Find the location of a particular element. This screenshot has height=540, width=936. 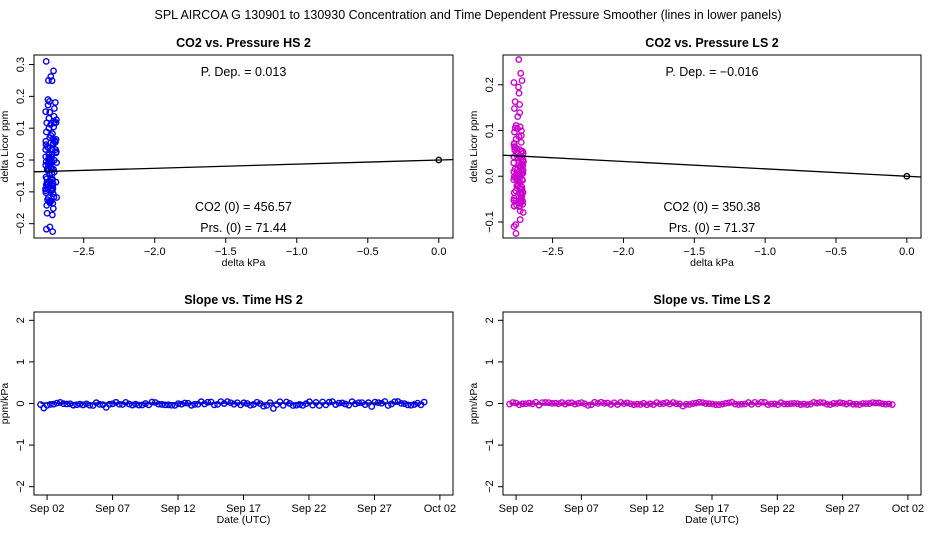

y-axis-label: delta Licor ppm is located at coordinates (5, 146).